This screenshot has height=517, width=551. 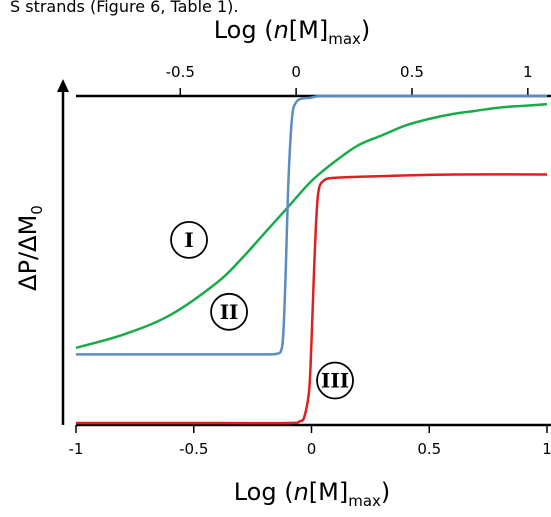 I want to click on top-tick-label: -0.5, so click(x=180, y=72).